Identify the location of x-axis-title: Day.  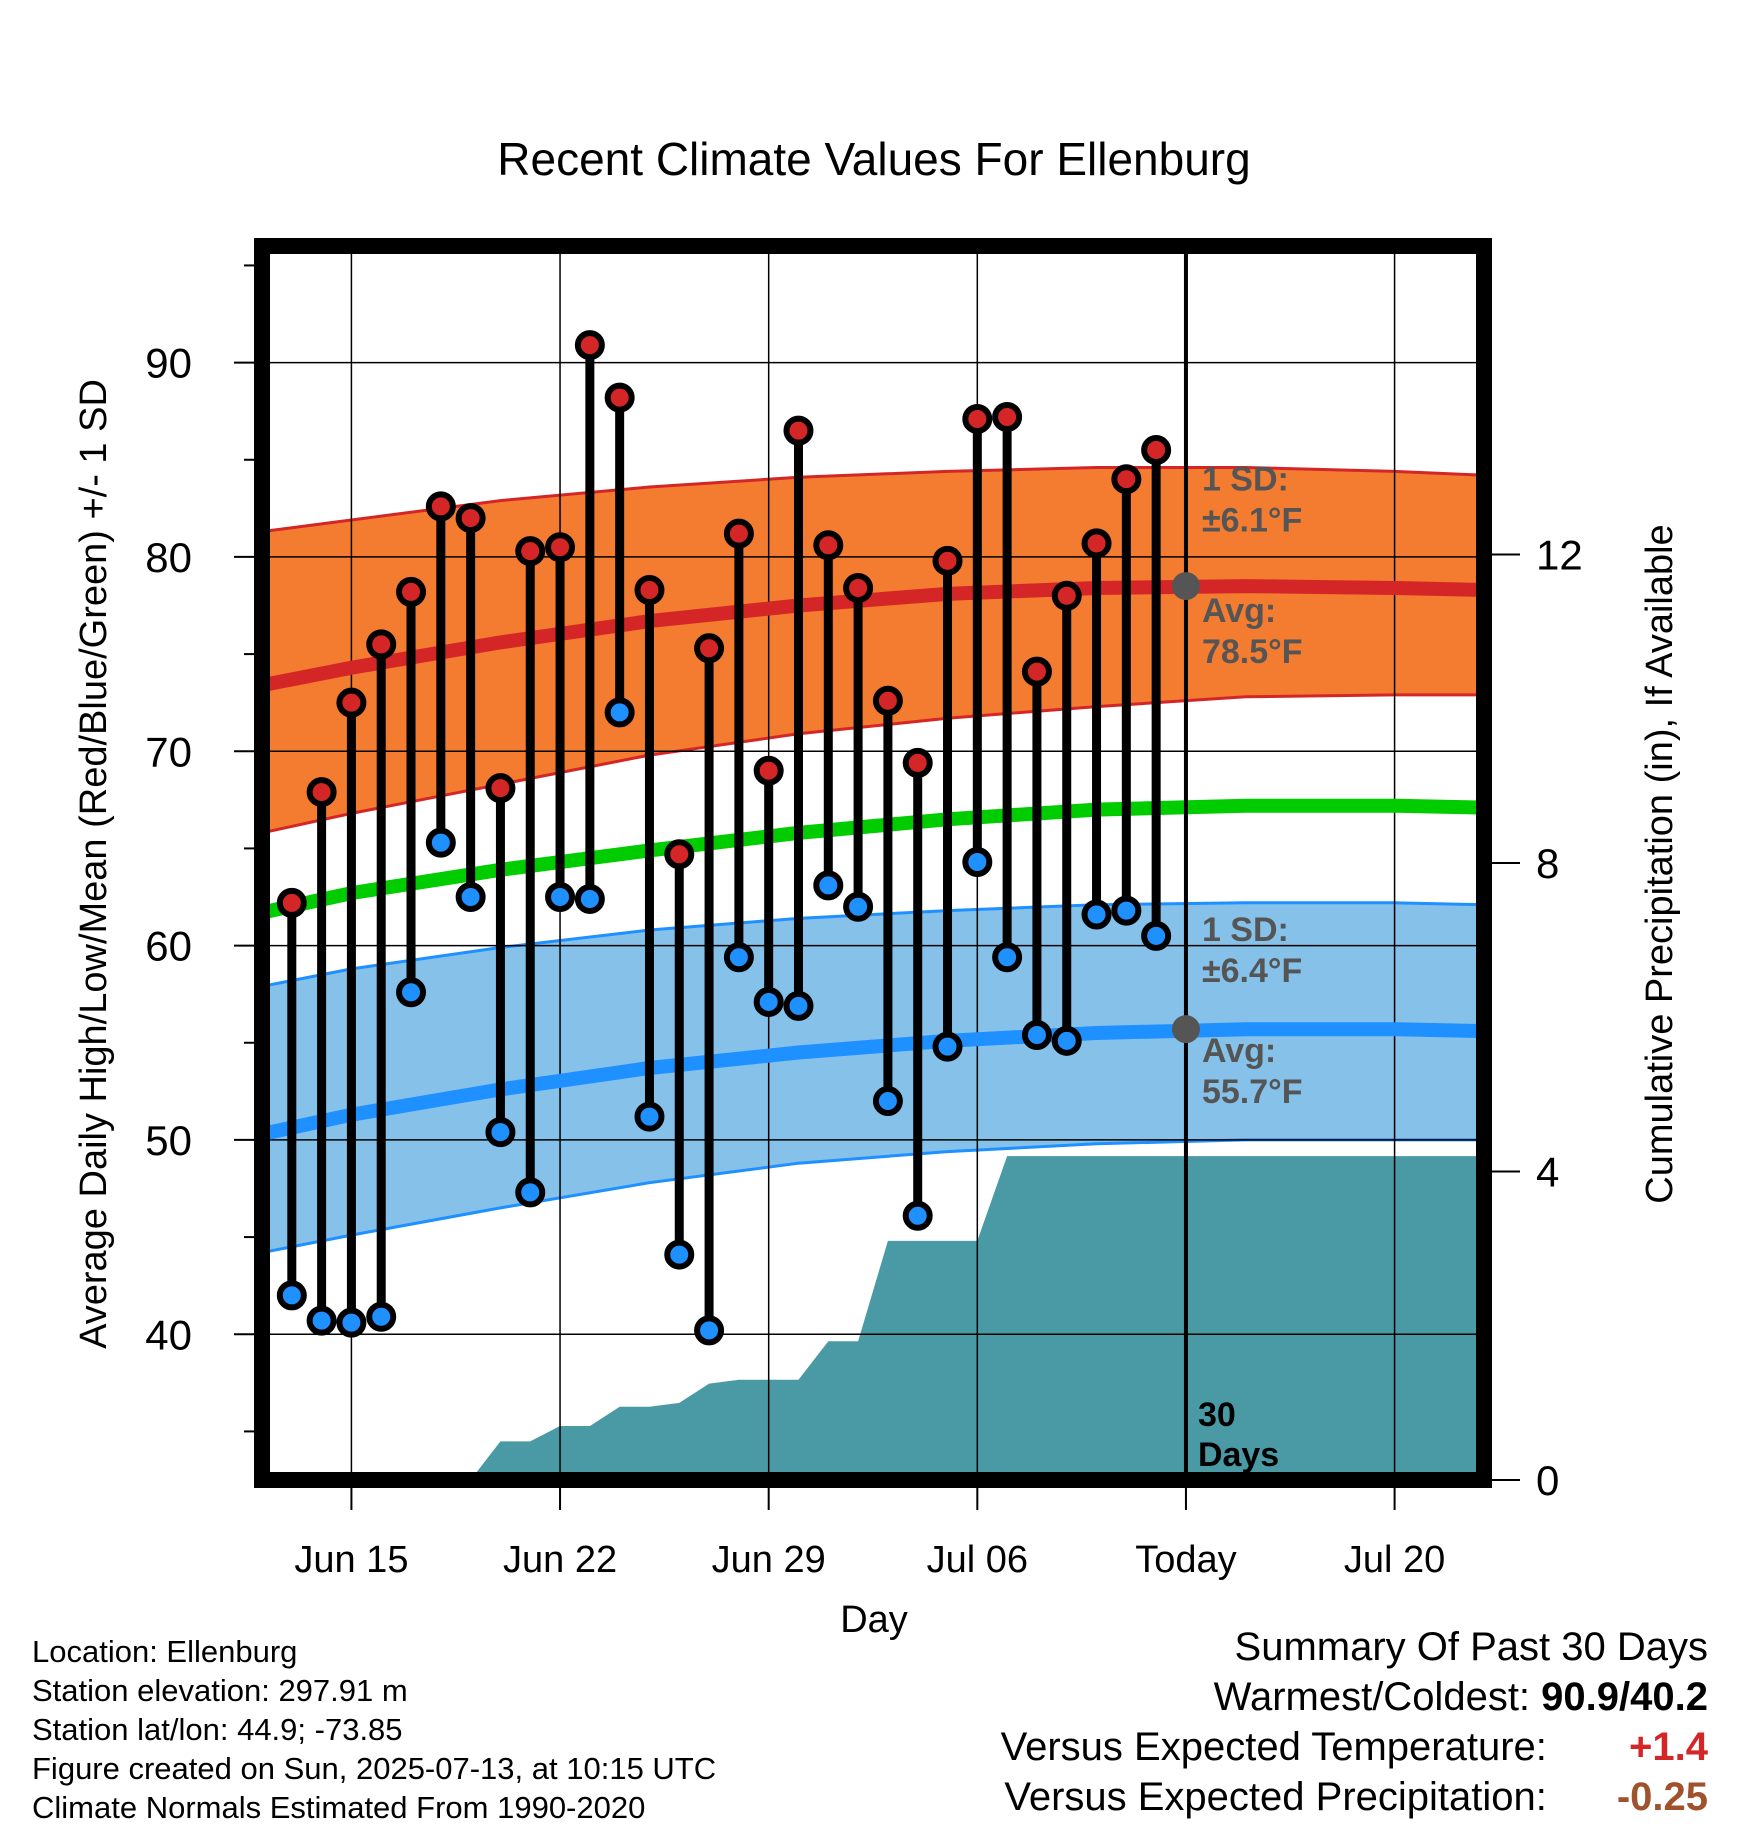
(874, 1620).